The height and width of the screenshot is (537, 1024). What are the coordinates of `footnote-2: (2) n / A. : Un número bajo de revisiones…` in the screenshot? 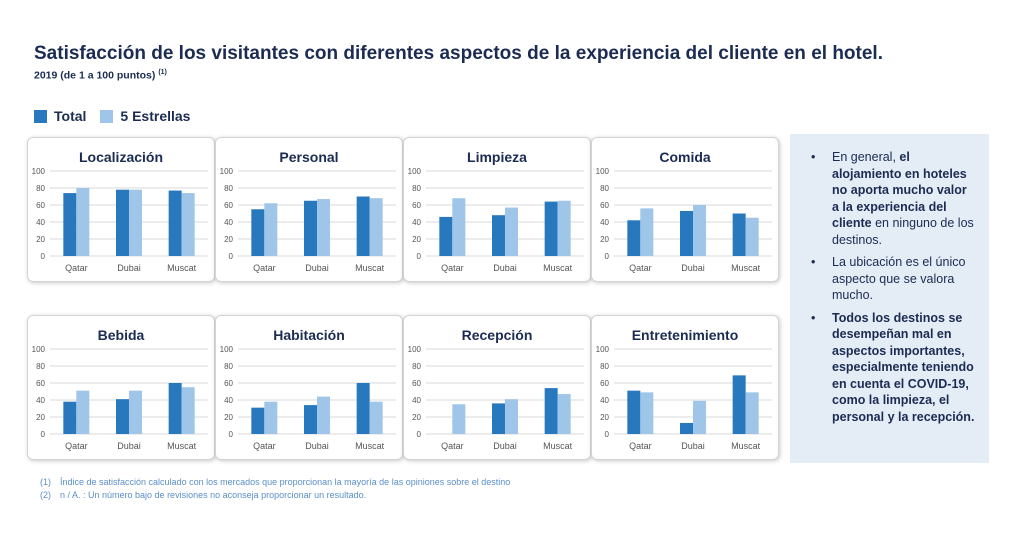 It's located at (275, 495).